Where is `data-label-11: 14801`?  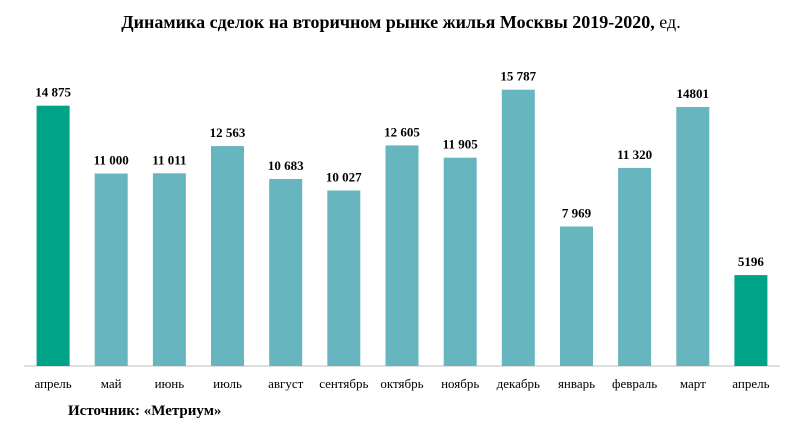
data-label-11: 14801 is located at coordinates (693, 93).